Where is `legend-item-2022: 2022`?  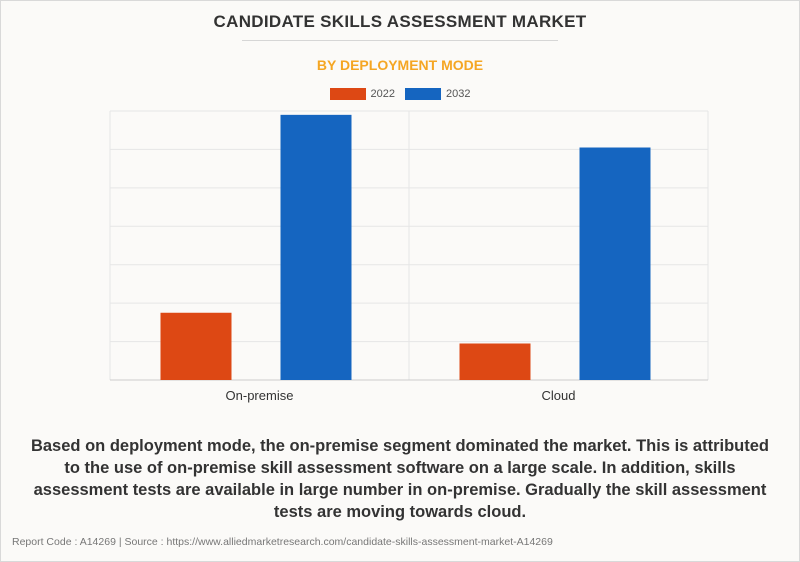
legend-item-2022: 2022 is located at coordinates (362, 94).